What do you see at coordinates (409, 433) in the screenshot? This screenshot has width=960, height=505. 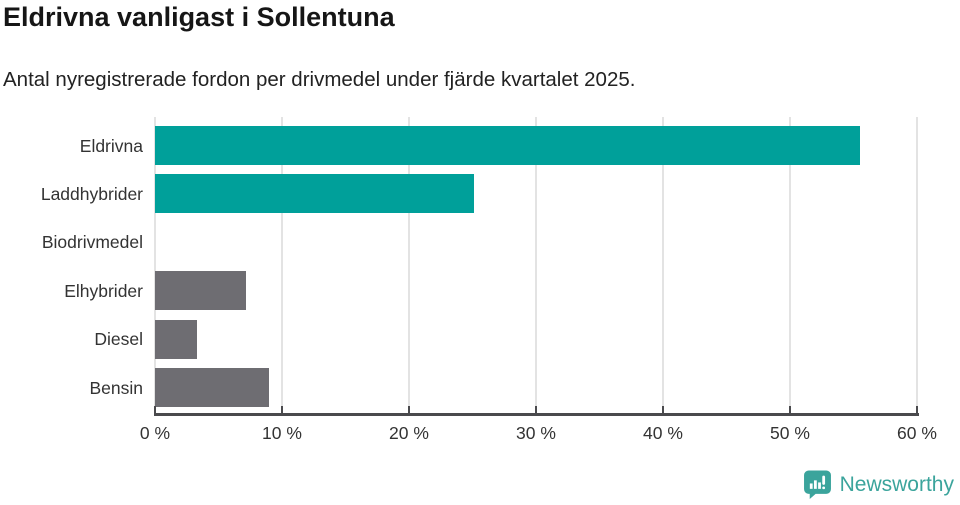 I see `x-tick-label-20: 20 %` at bounding box center [409, 433].